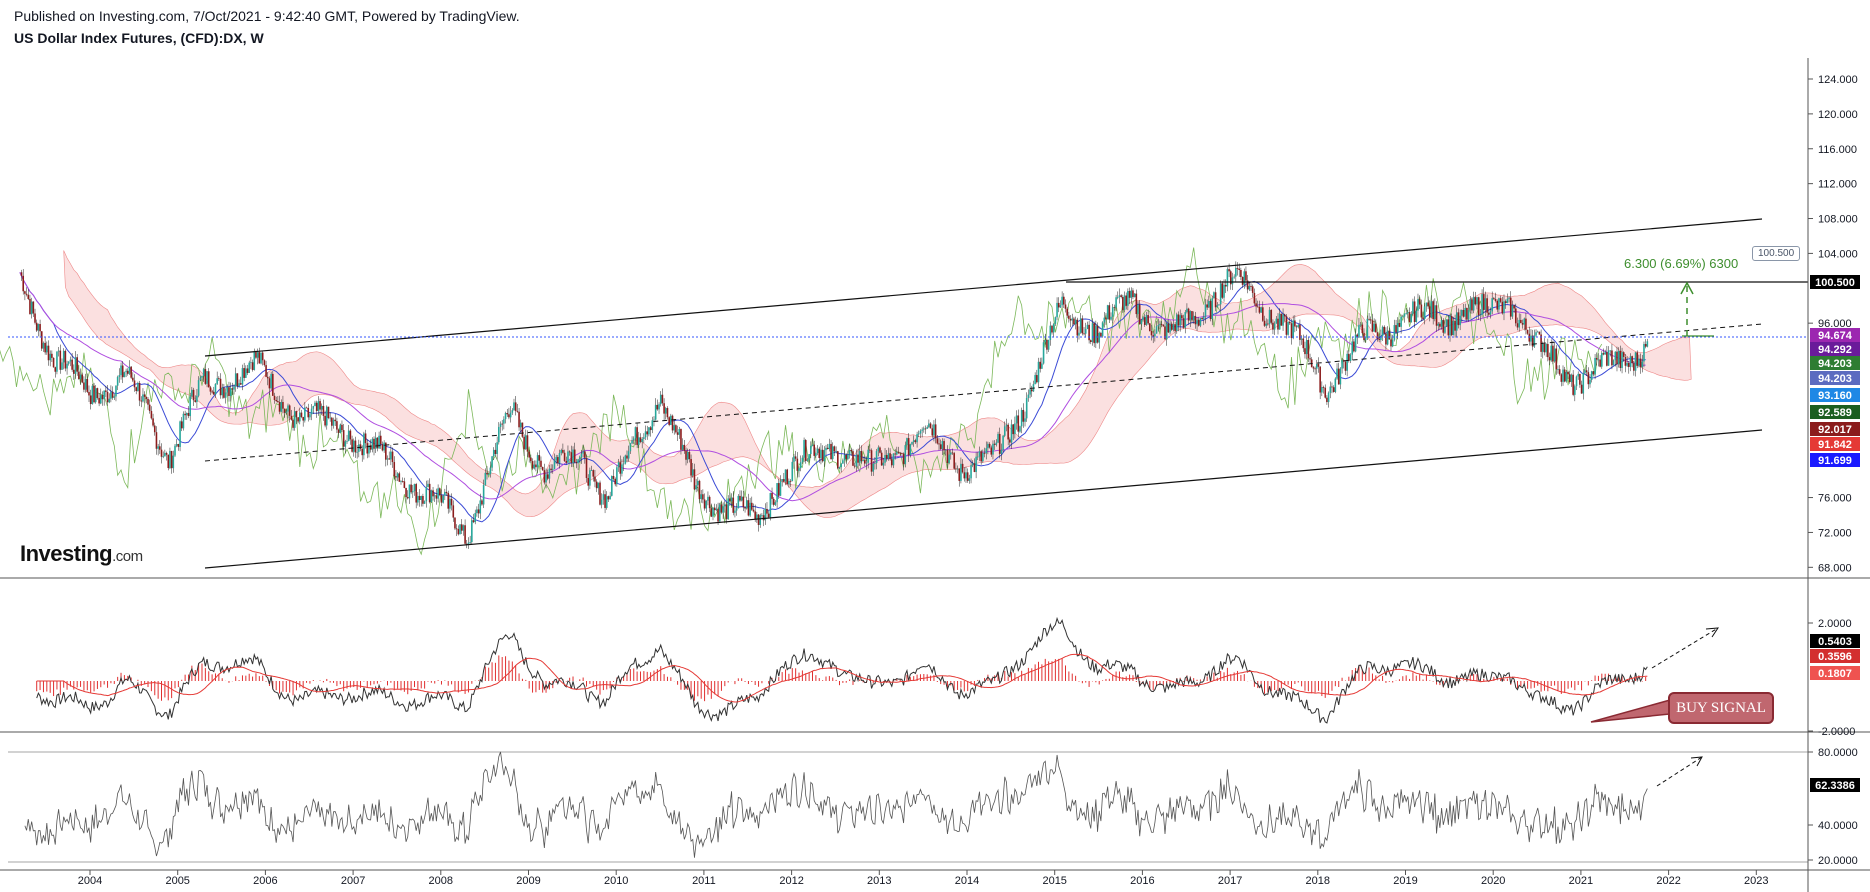  I want to click on x-tick-label: 2019, so click(1405, 881).